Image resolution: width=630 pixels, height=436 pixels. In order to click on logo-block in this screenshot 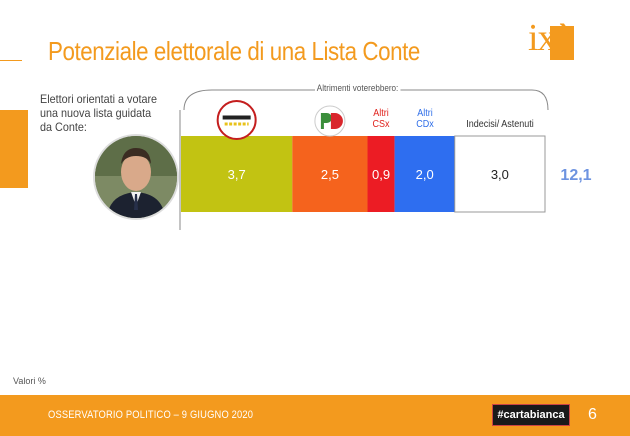, I will do `click(562, 43)`.